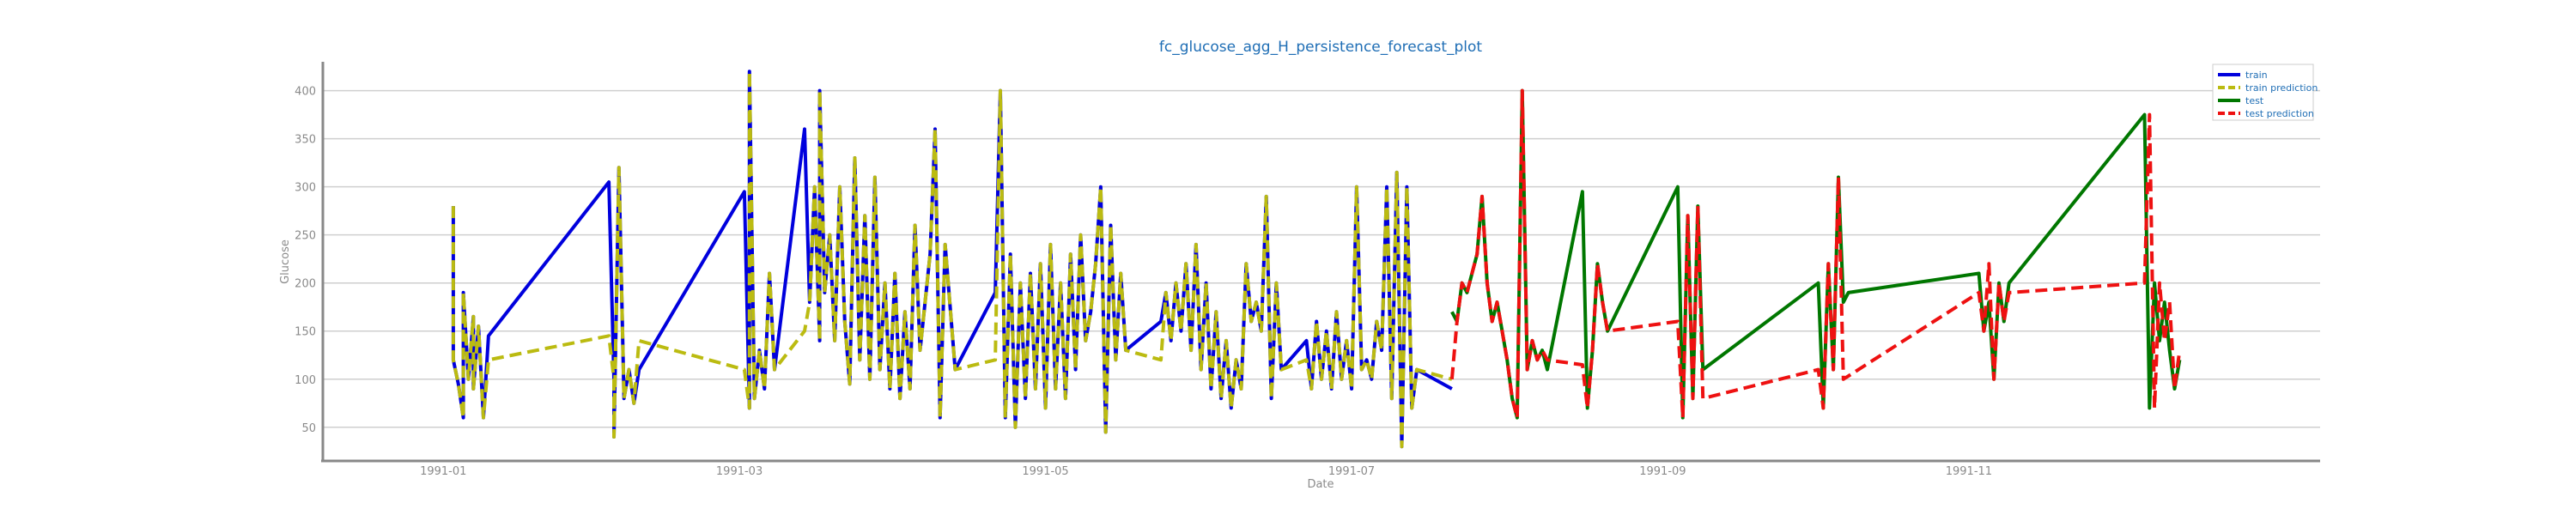 This screenshot has width=2576, height=515. I want to click on legend-label: test, so click(2254, 100).